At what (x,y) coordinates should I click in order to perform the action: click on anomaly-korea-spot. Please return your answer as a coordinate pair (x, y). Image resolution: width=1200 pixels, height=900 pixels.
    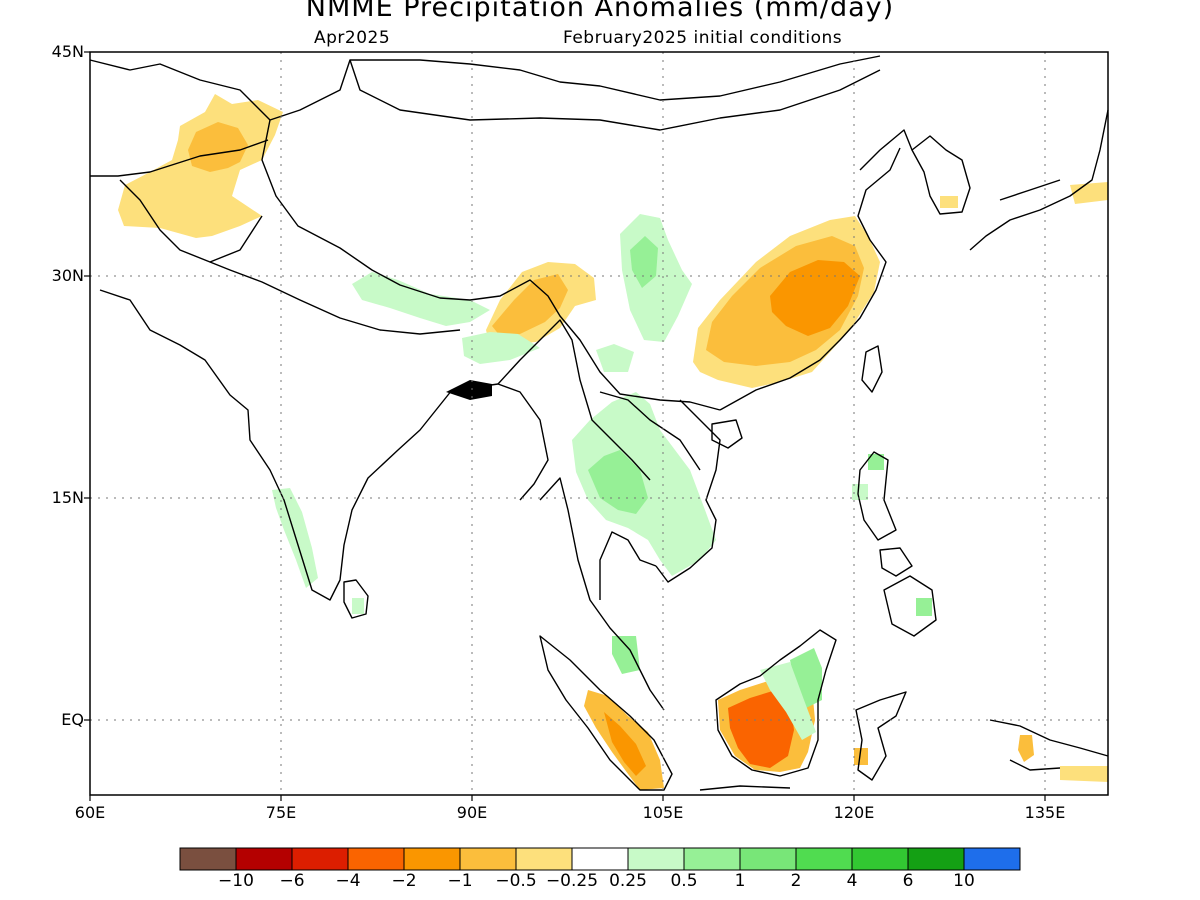
    Looking at the image, I should click on (949, 202).